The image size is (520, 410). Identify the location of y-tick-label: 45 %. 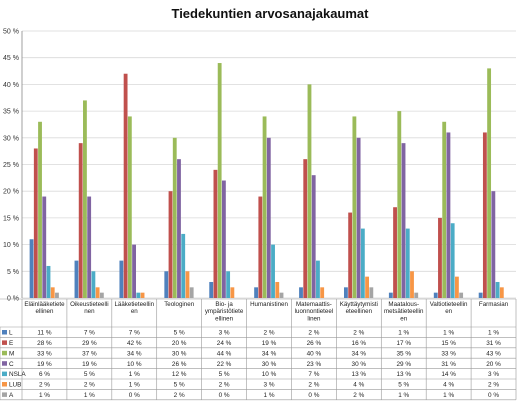
(11, 58).